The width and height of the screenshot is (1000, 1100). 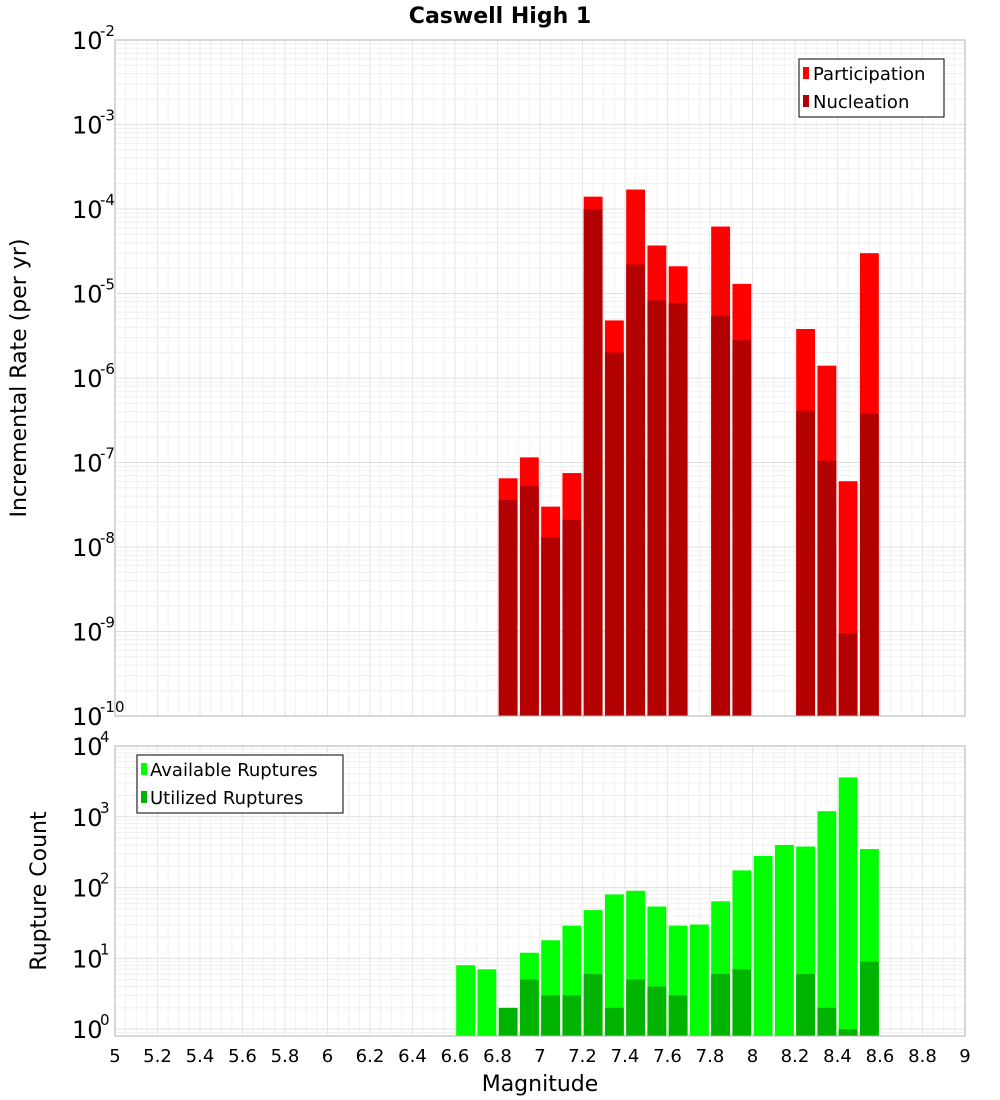 What do you see at coordinates (200, 1056) in the screenshot?
I see `magnitude-x-tick-label: 5.4` at bounding box center [200, 1056].